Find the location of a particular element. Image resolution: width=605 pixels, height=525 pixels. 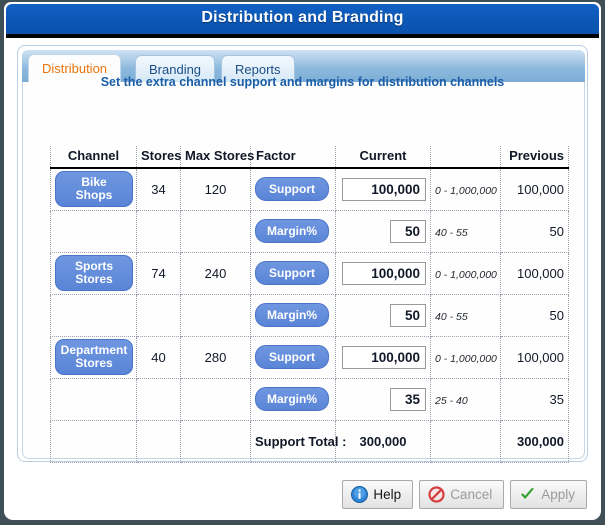

cell-current: 50 is located at coordinates (383, 231).